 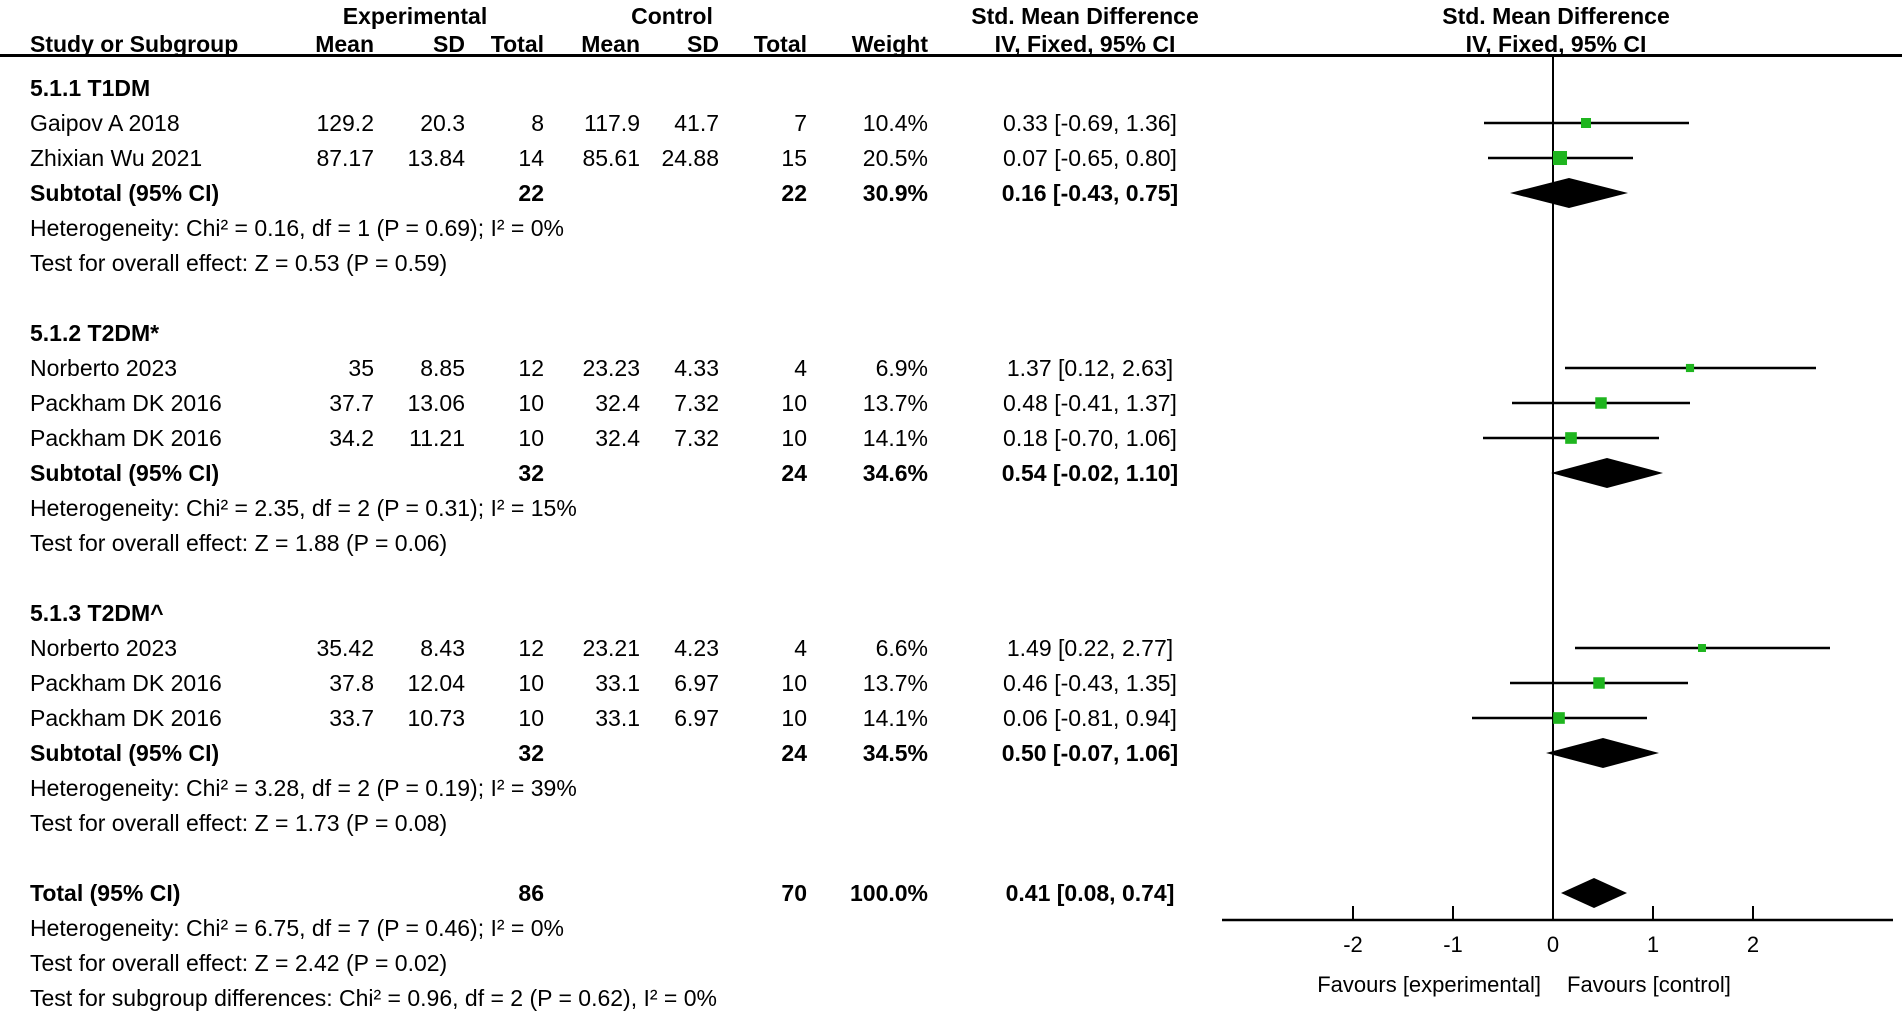 What do you see at coordinates (1090, 122) in the screenshot?
I see `ci-text-cell: 0.33 [-0.69, 1.36]` at bounding box center [1090, 122].